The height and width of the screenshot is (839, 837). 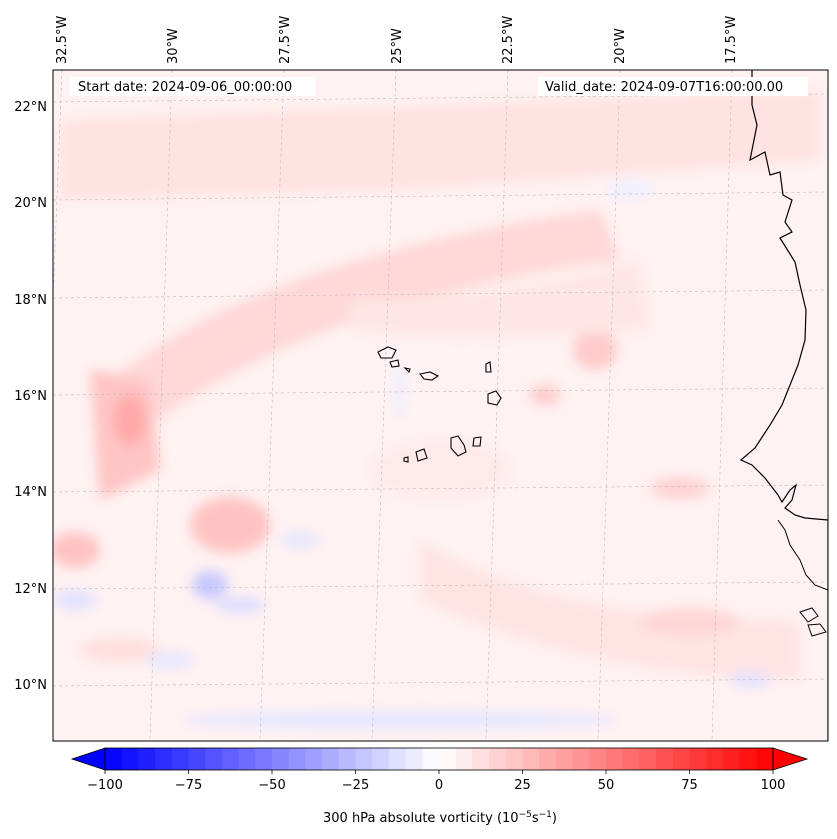 What do you see at coordinates (790, 759) in the screenshot?
I see `colorbar-max-arrow` at bounding box center [790, 759].